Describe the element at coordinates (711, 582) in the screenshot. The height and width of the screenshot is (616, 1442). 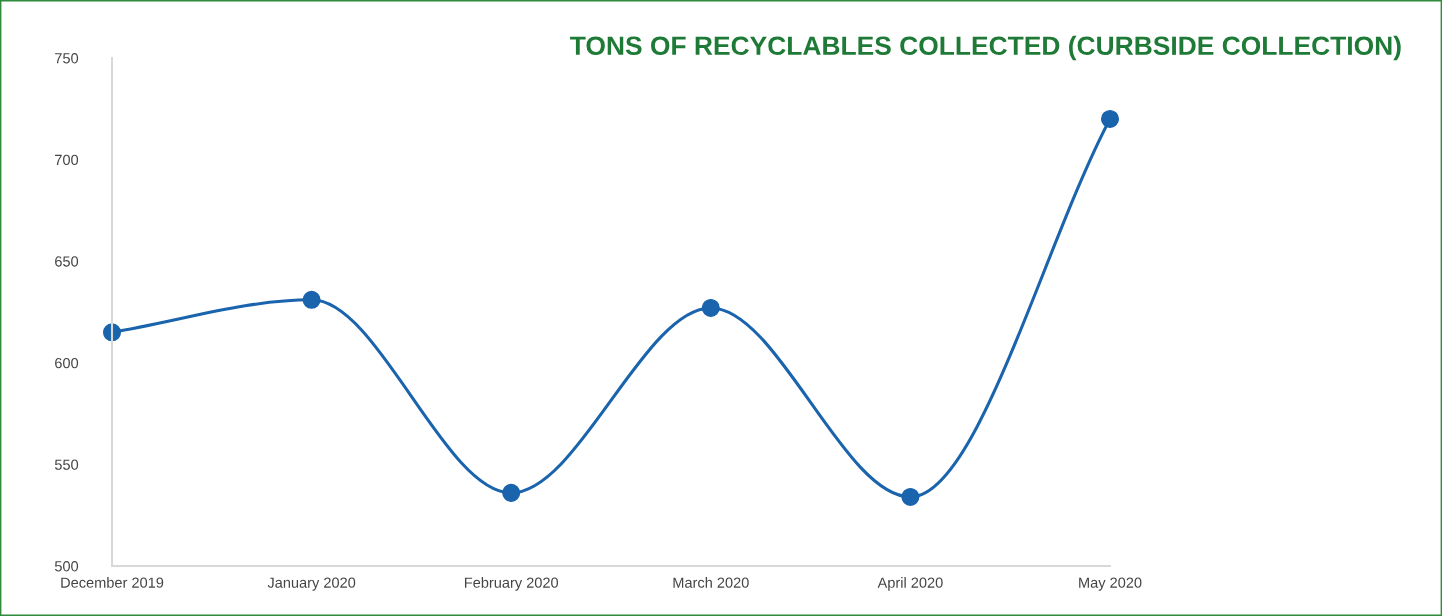
I see `x-tick-label: March 2020` at that location.